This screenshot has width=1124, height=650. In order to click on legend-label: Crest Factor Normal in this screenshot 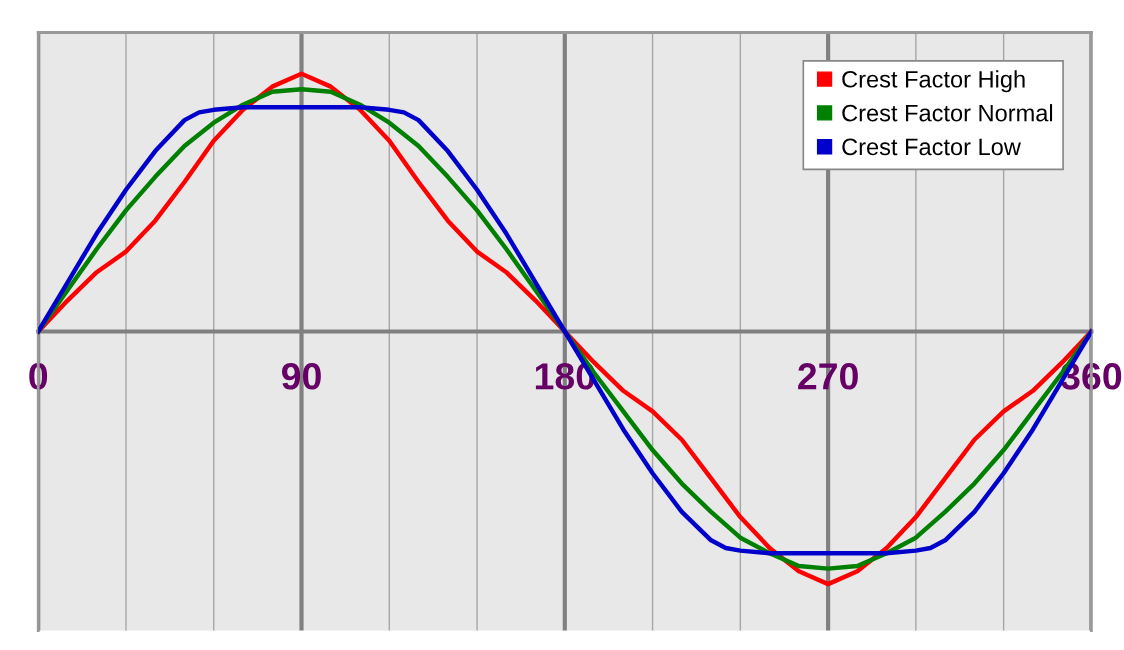, I will do `click(947, 113)`.